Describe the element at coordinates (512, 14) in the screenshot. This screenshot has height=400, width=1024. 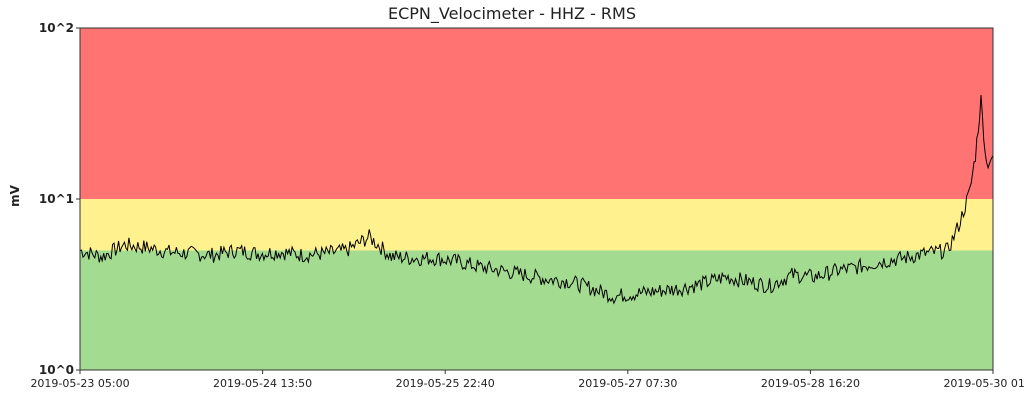
I see `chart-title: ECPN_Velocimeter - HHZ - RMS` at that location.